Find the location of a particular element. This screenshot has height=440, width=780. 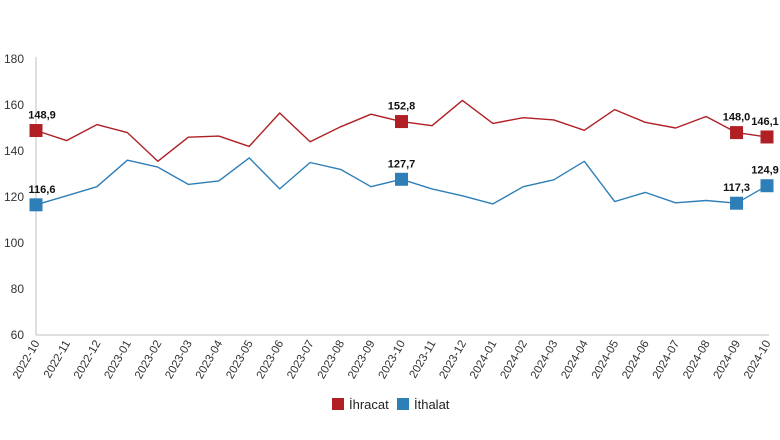

x-tick-label: 2023-07 is located at coordinates (301, 360).